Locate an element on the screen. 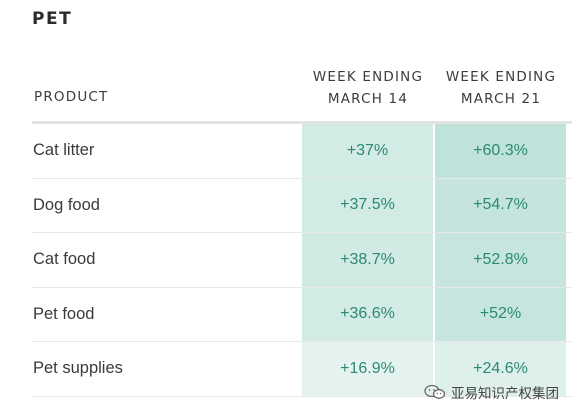  value-cell-march-21: +24.6% is located at coordinates (500, 369).